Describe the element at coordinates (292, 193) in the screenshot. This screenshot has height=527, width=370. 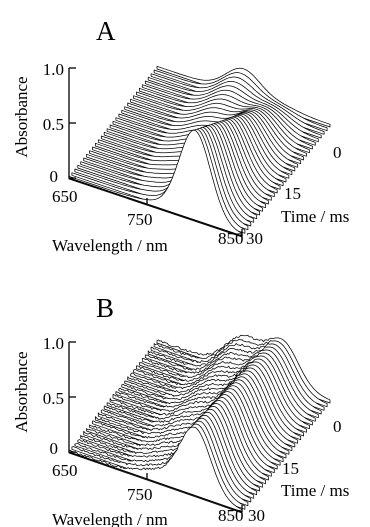
I see `panel-a-z-tick-label-15: 15` at that location.